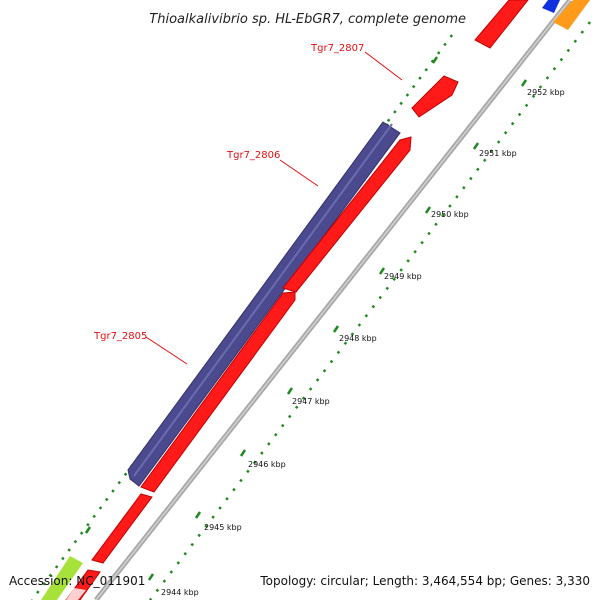 This screenshot has height=600, width=600. What do you see at coordinates (450, 214) in the screenshot?
I see `scale-label: 2950 kbp` at bounding box center [450, 214].